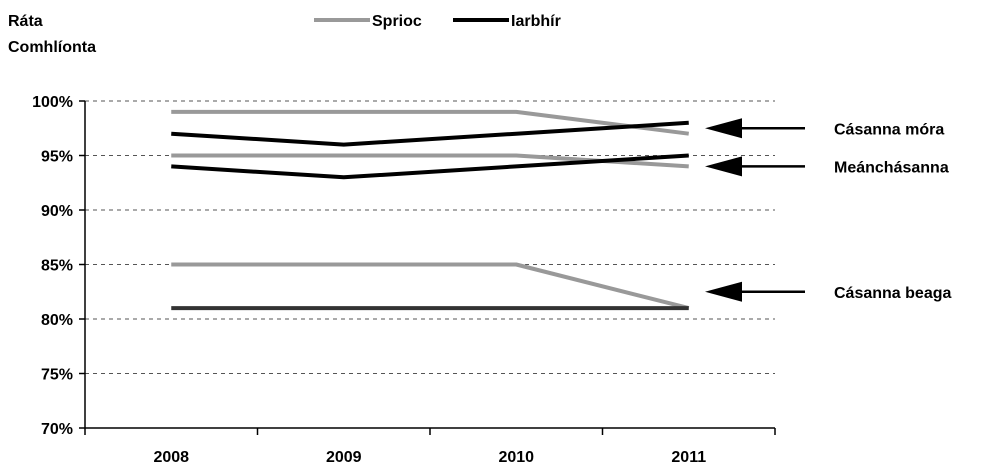 This screenshot has width=991, height=468. What do you see at coordinates (344, 457) in the screenshot?
I see `x-tick-label-2009: 2009` at bounding box center [344, 457].